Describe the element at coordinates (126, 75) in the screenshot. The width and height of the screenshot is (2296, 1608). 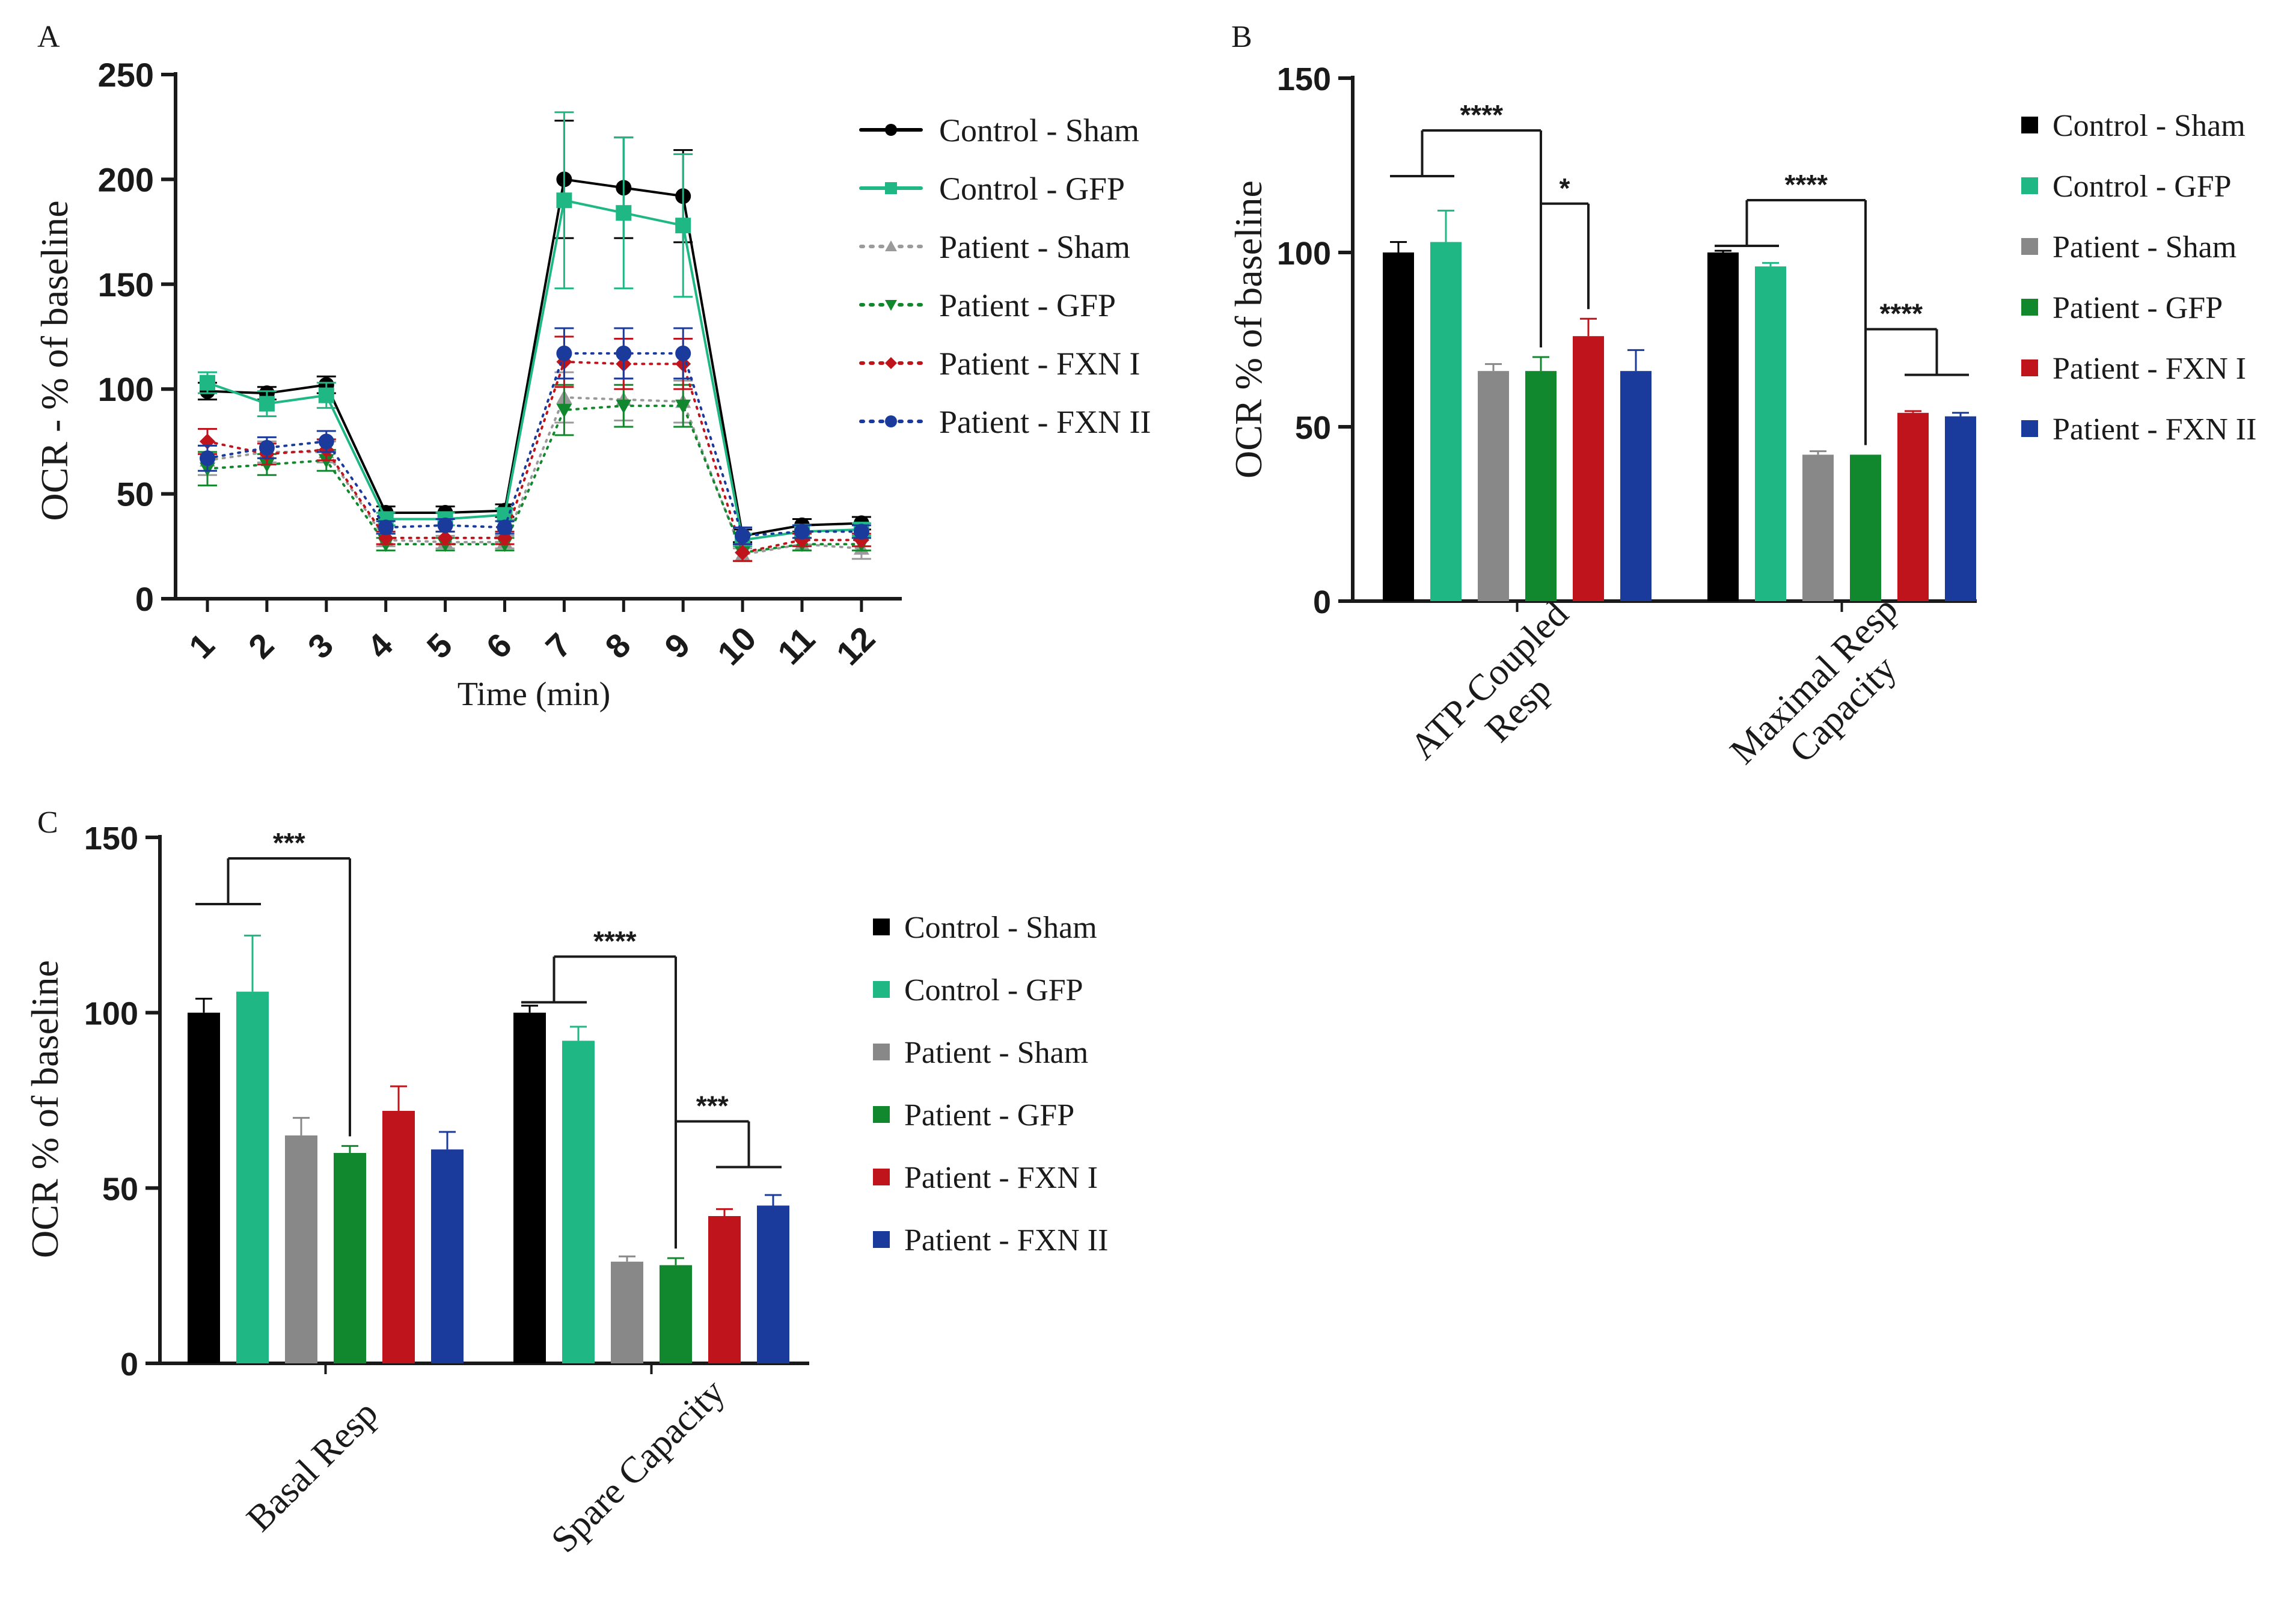
I see `y-tick-label: 250` at that location.